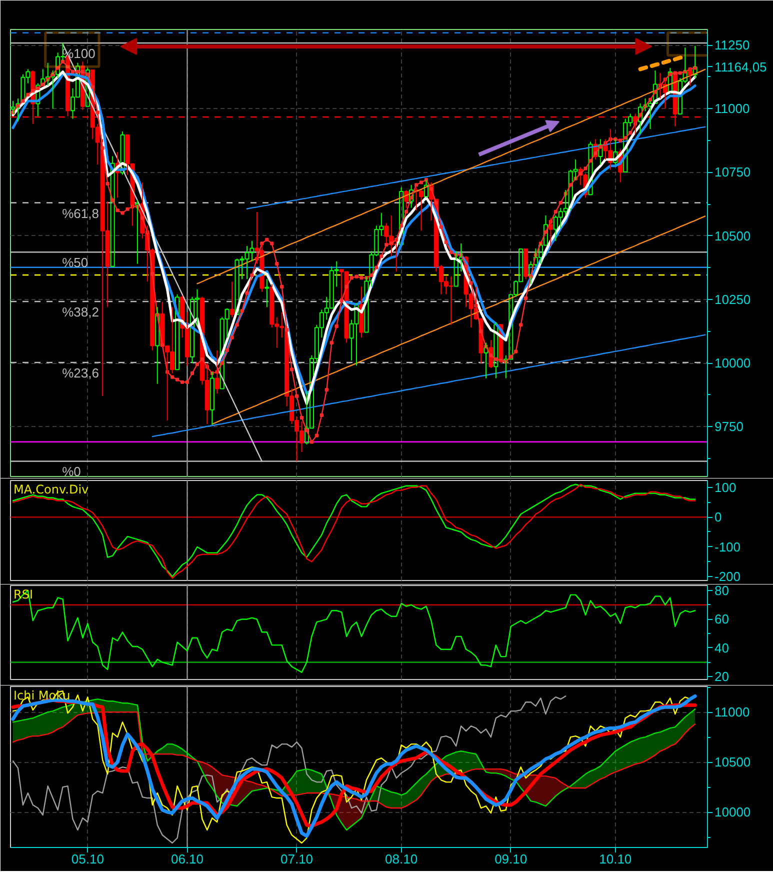  I want to click on x-tick-label: 07.10, so click(297, 859).